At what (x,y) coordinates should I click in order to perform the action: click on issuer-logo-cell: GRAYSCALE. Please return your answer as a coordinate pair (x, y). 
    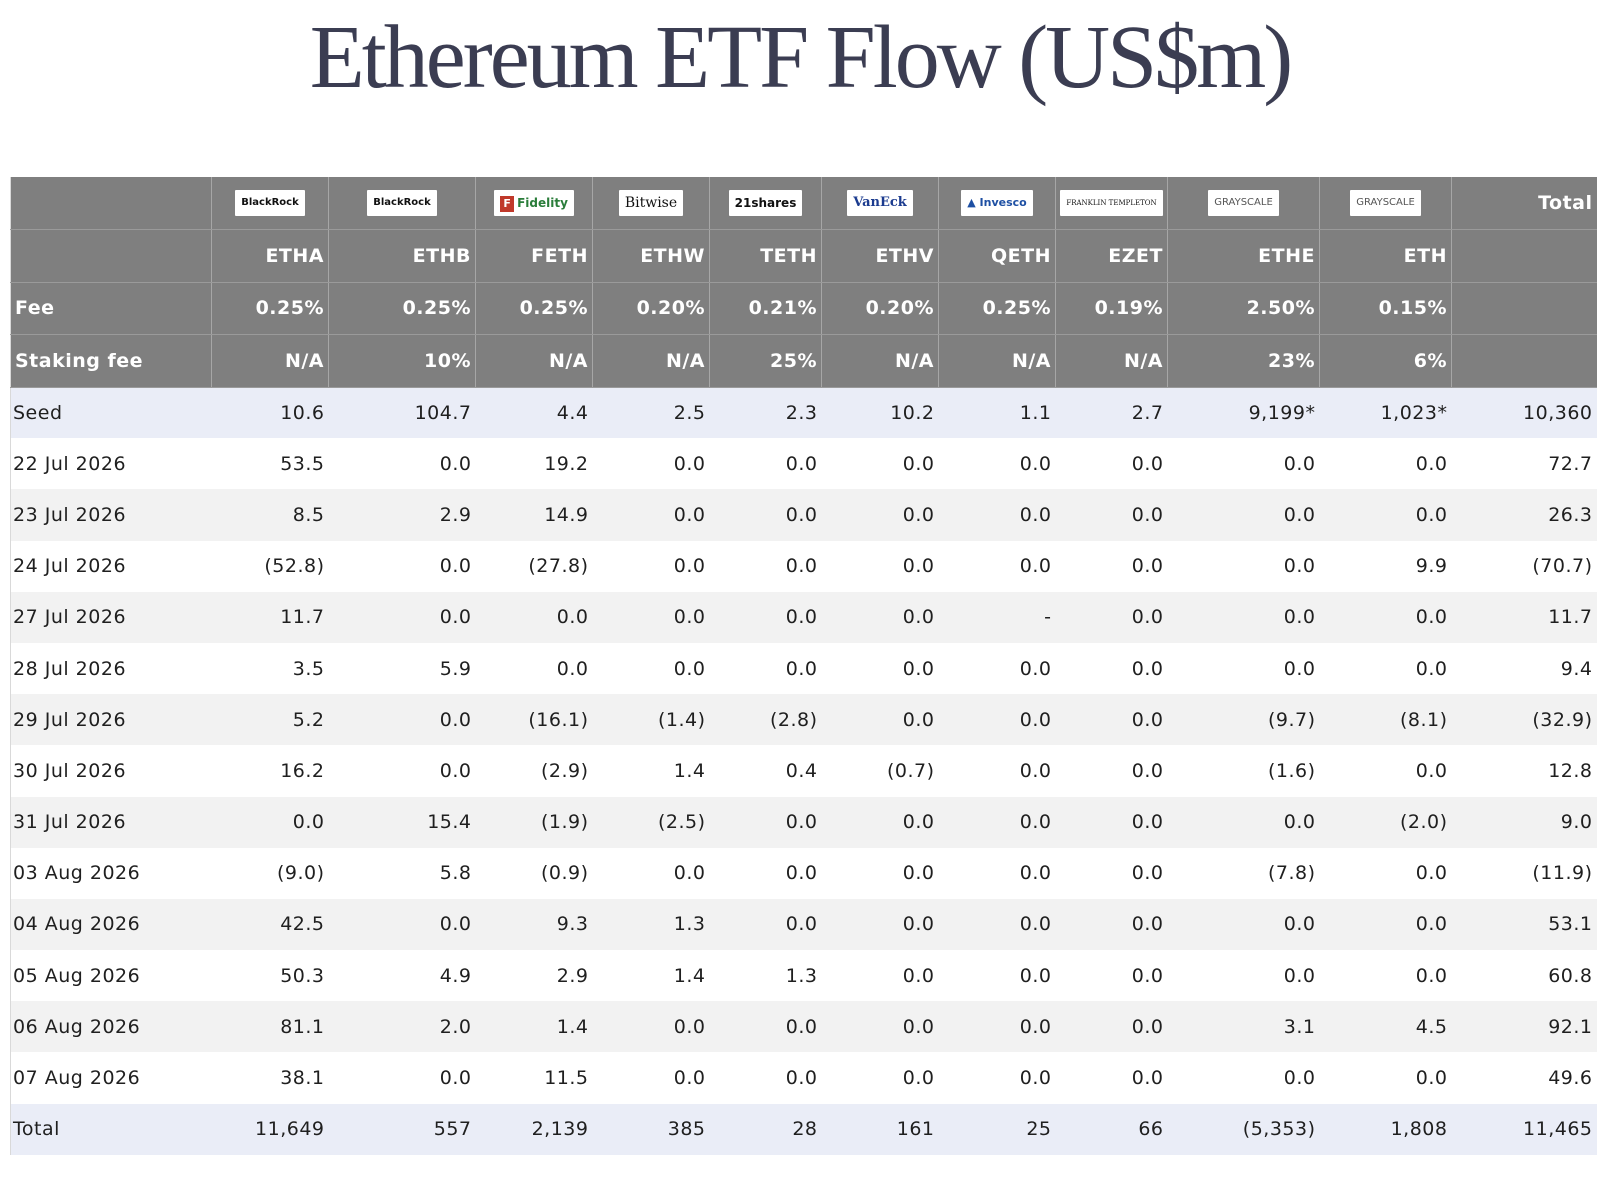
    Looking at the image, I should click on (1385, 203).